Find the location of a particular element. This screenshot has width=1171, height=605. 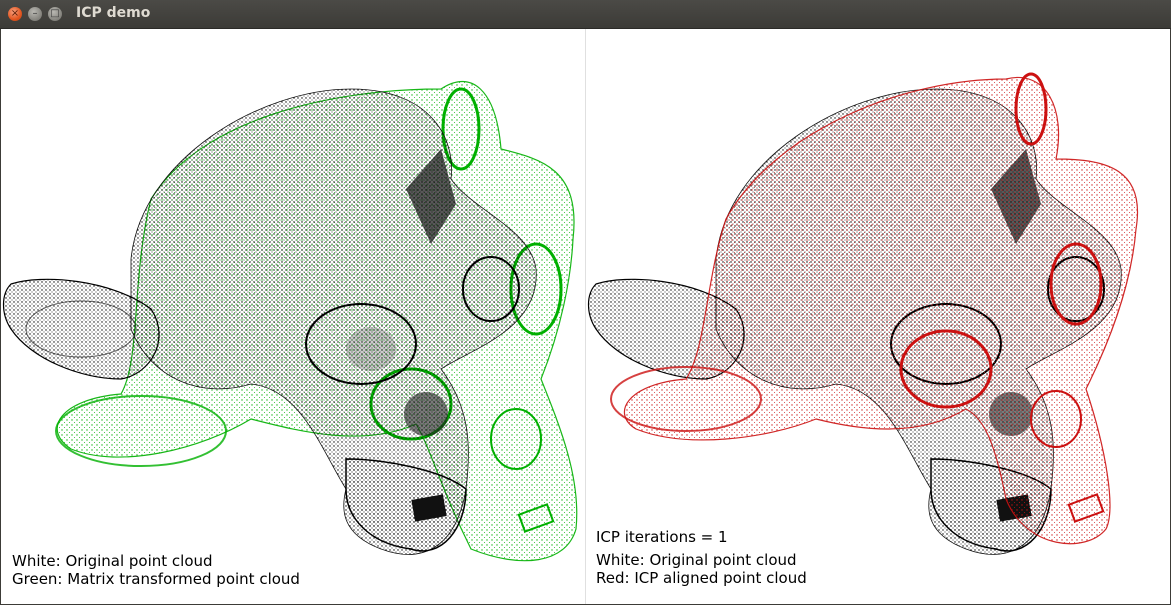

window-title: ICP demo is located at coordinates (113, 13).